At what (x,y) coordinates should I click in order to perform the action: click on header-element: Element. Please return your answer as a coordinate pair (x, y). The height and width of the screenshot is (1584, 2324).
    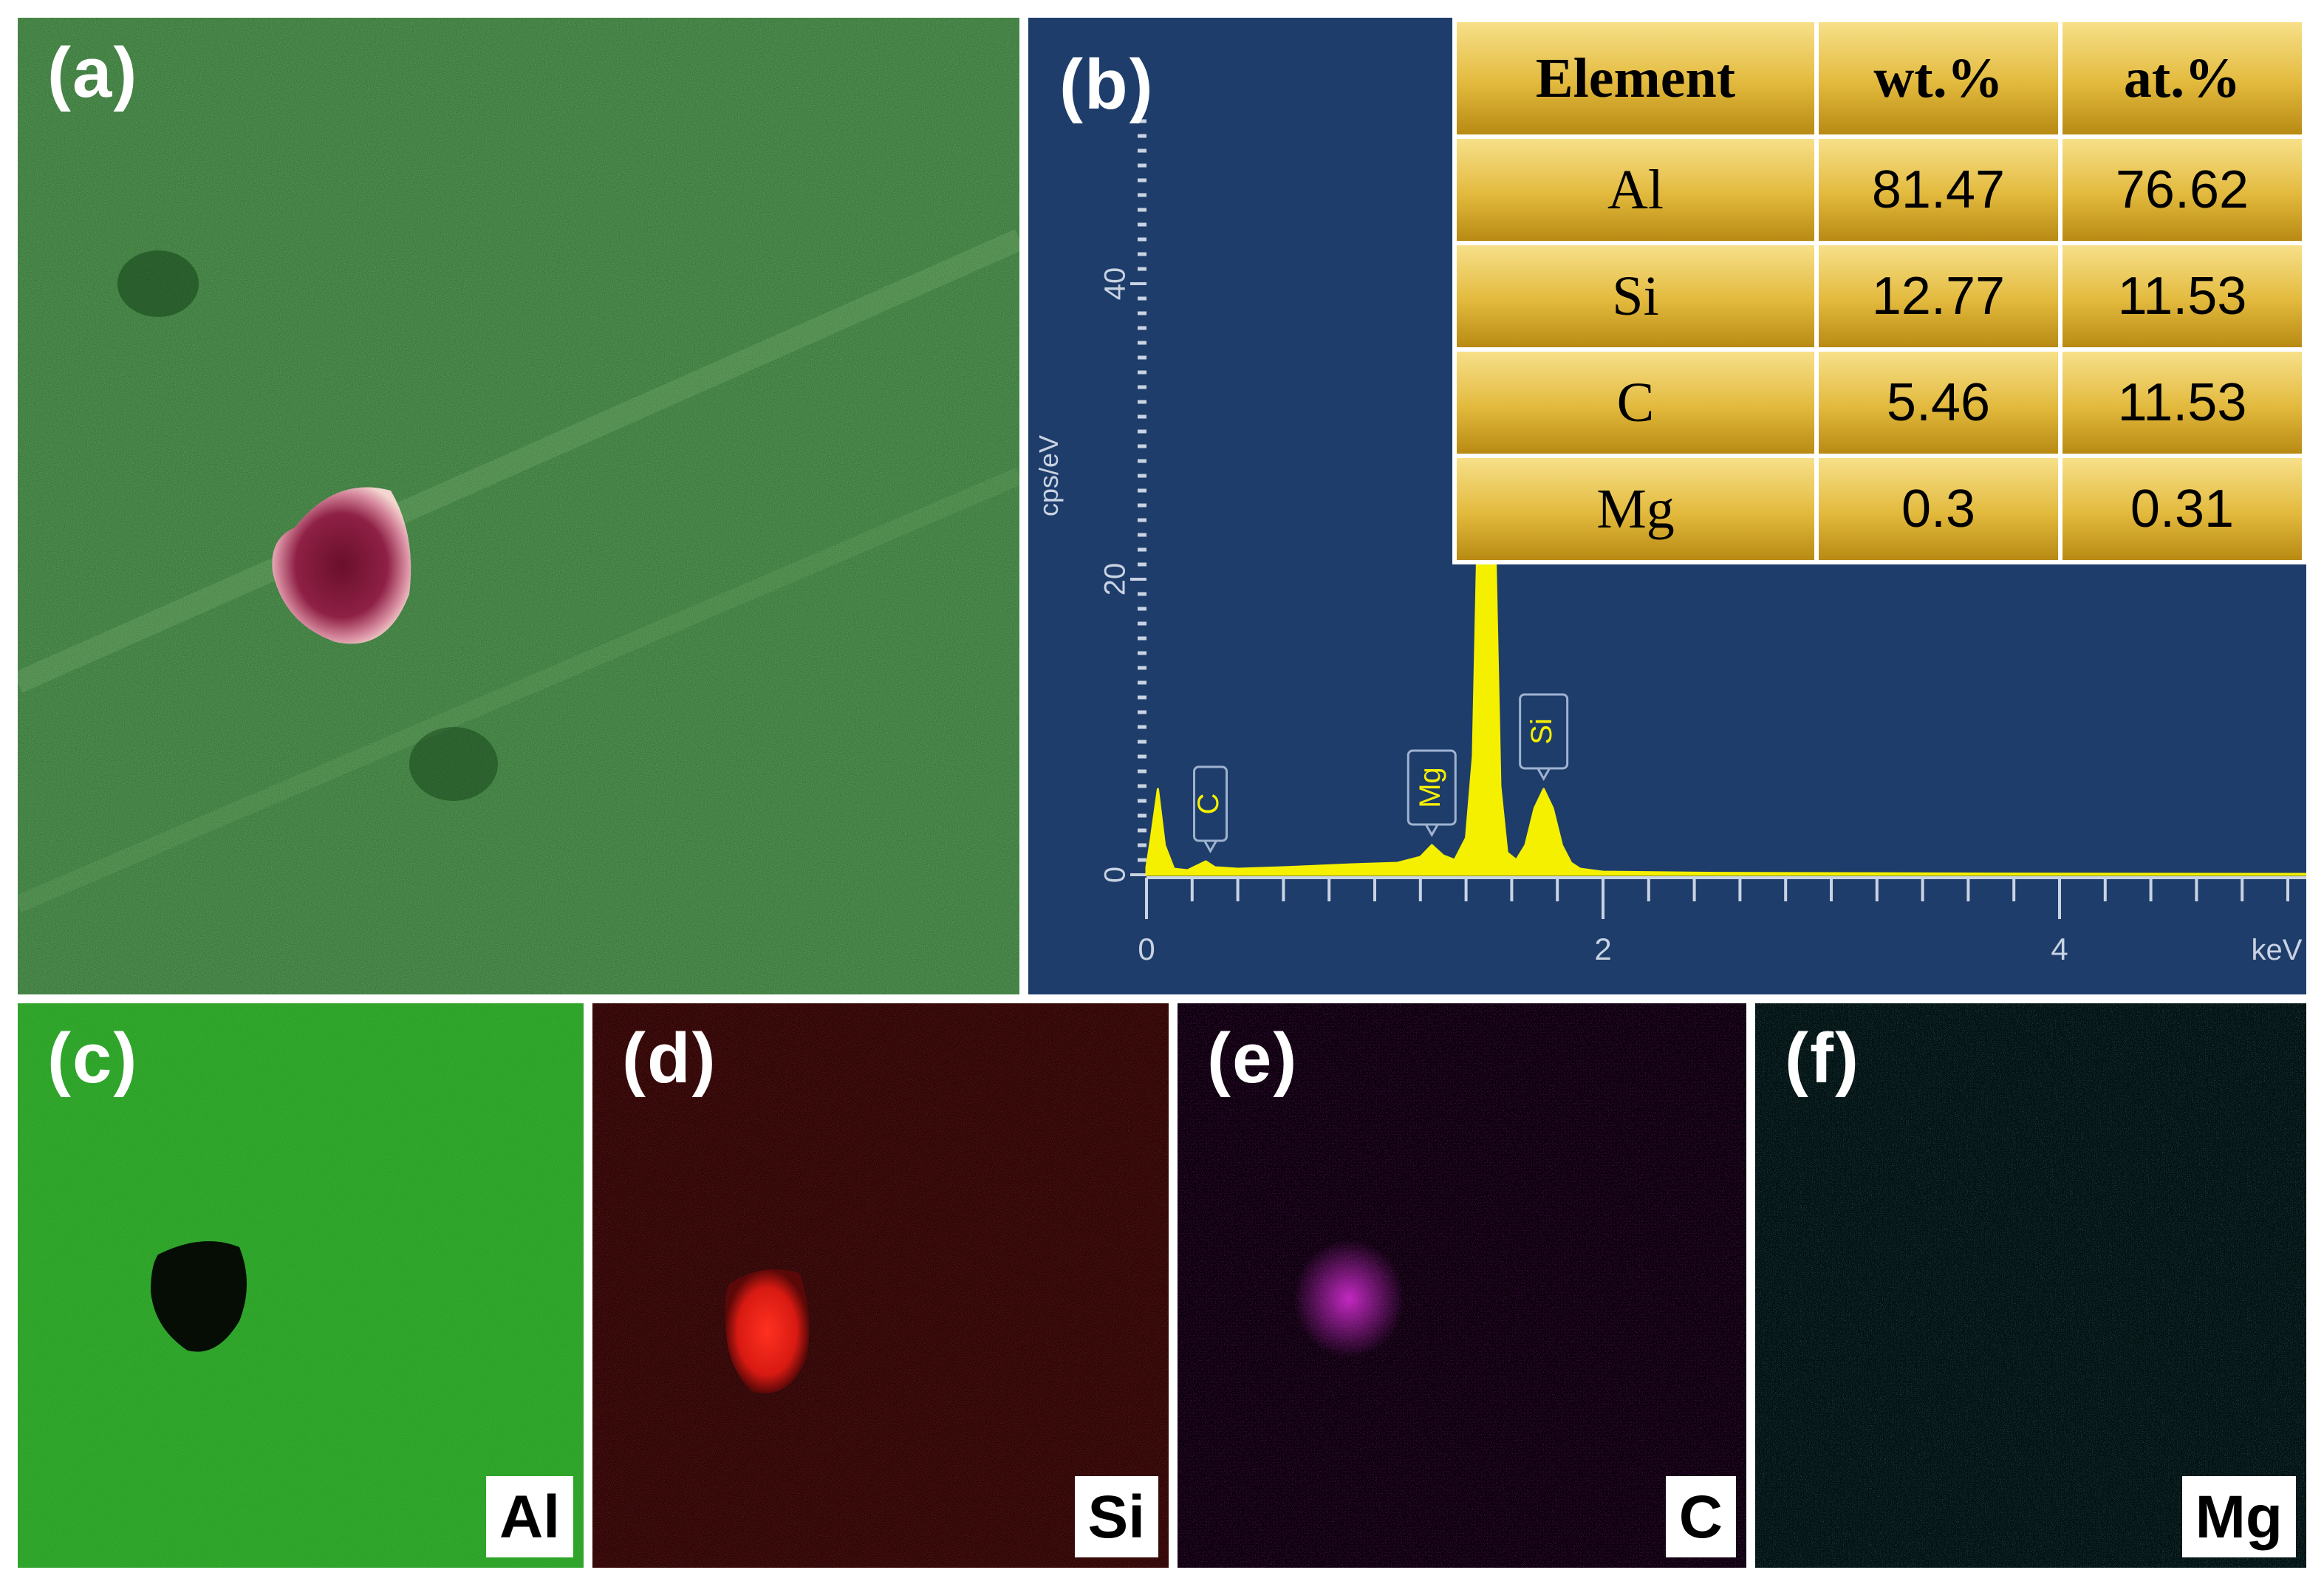
    Looking at the image, I should click on (1635, 78).